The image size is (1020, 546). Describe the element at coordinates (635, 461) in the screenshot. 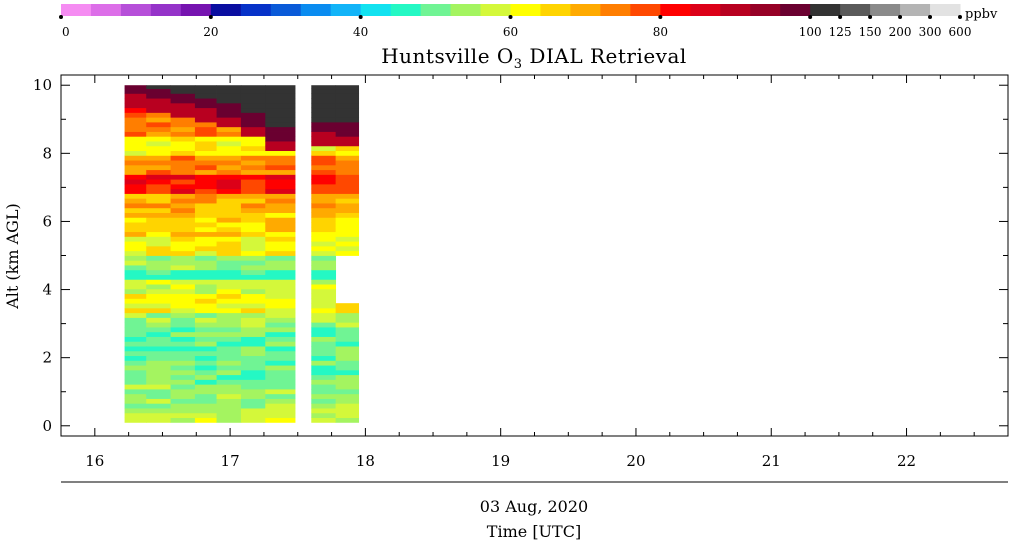

I see `x-tick-label: 20` at that location.